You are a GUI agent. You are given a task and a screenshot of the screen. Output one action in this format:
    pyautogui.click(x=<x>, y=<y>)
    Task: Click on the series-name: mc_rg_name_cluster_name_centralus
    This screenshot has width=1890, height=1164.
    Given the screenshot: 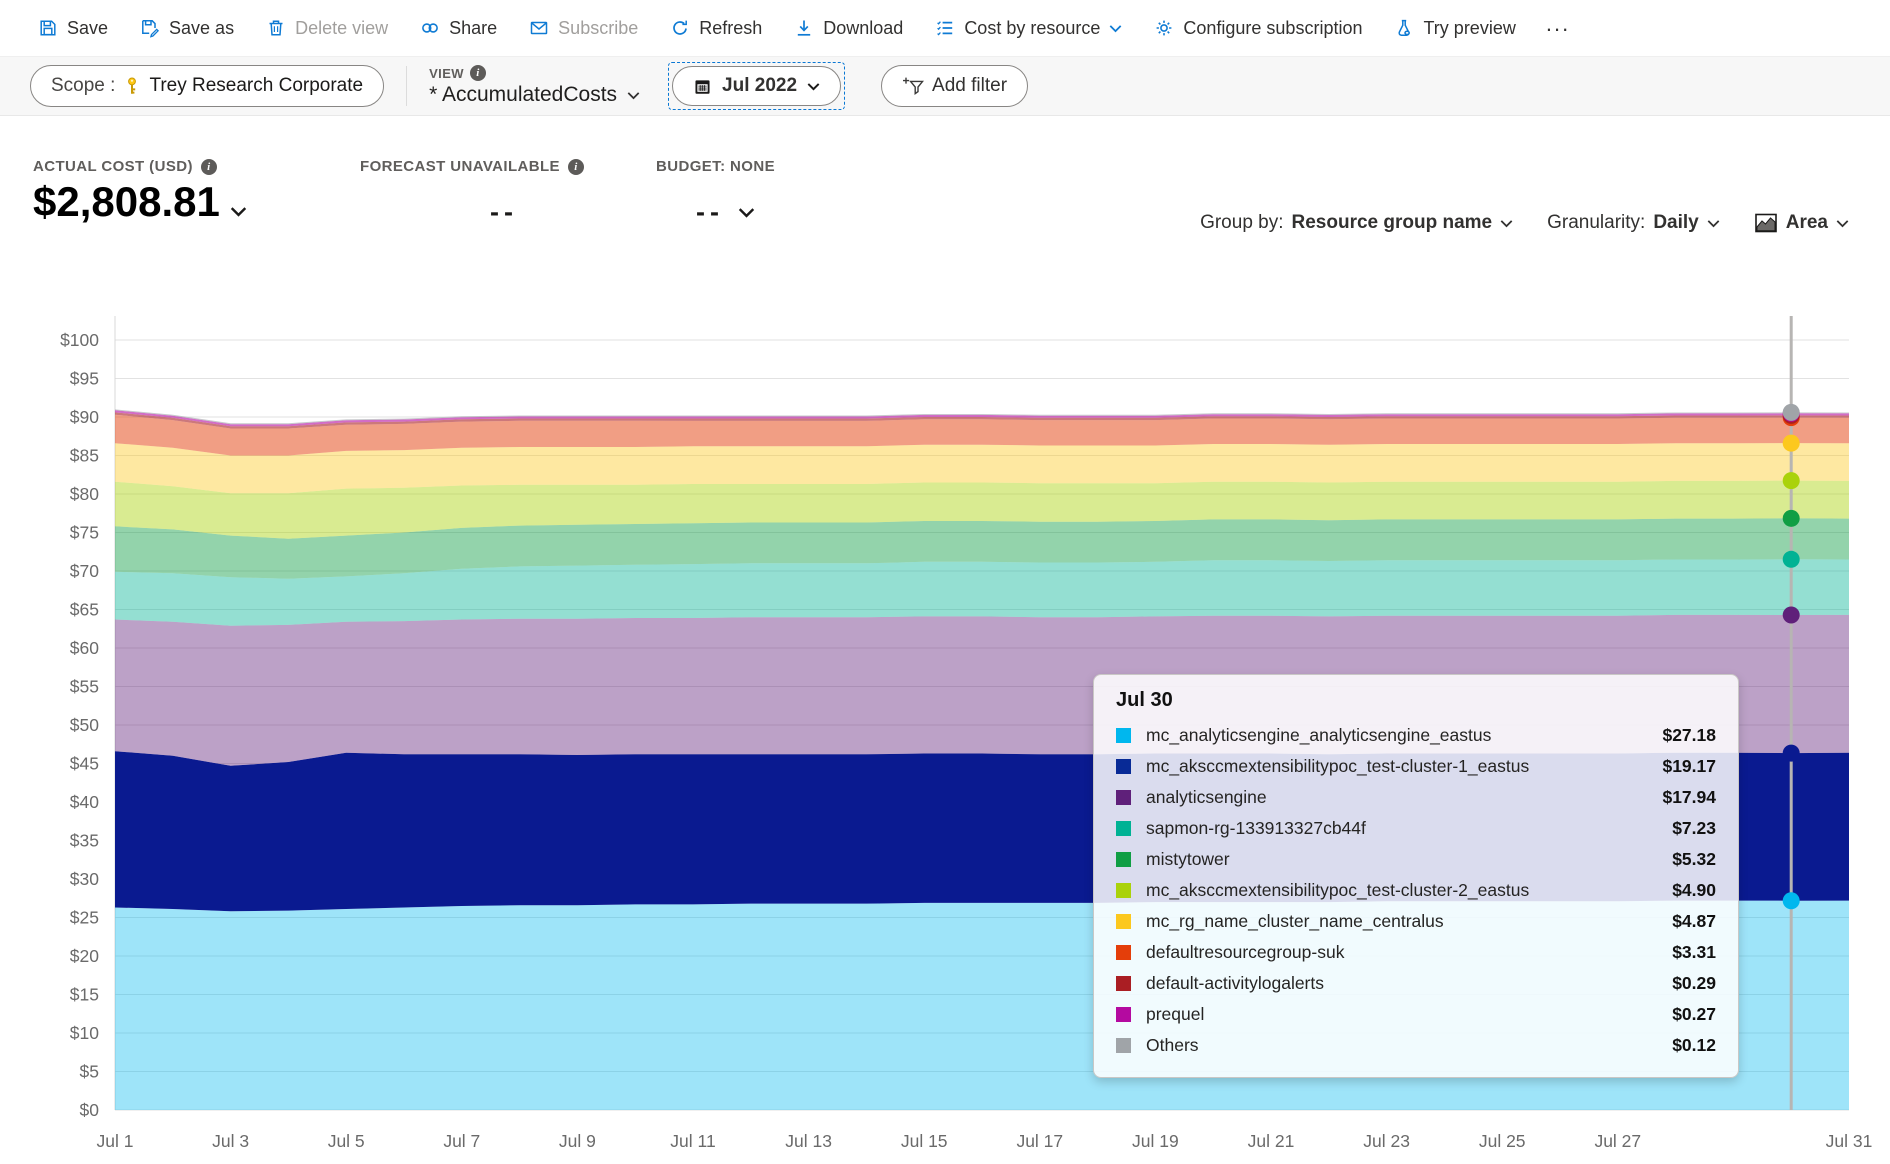 What is the action you would take?
    pyautogui.click(x=1295, y=921)
    